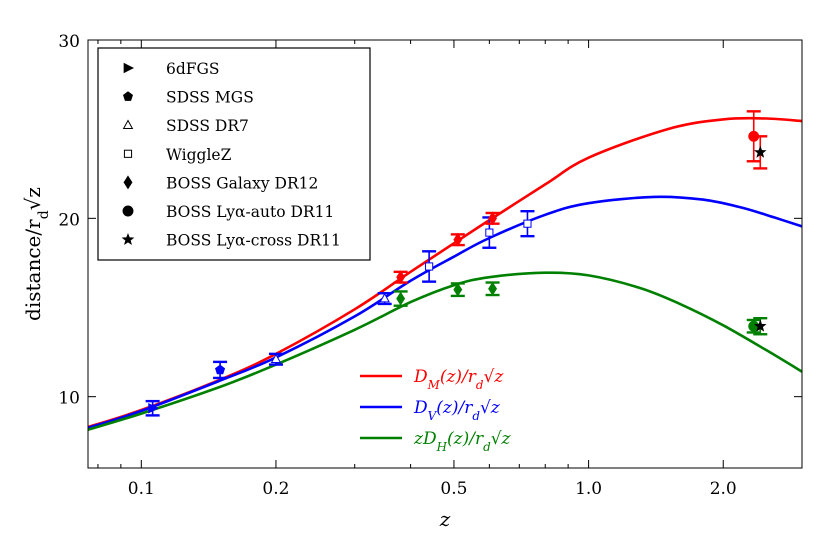 The height and width of the screenshot is (554, 830). What do you see at coordinates (453, 489) in the screenshot?
I see `x-tick-label: 0.5` at bounding box center [453, 489].